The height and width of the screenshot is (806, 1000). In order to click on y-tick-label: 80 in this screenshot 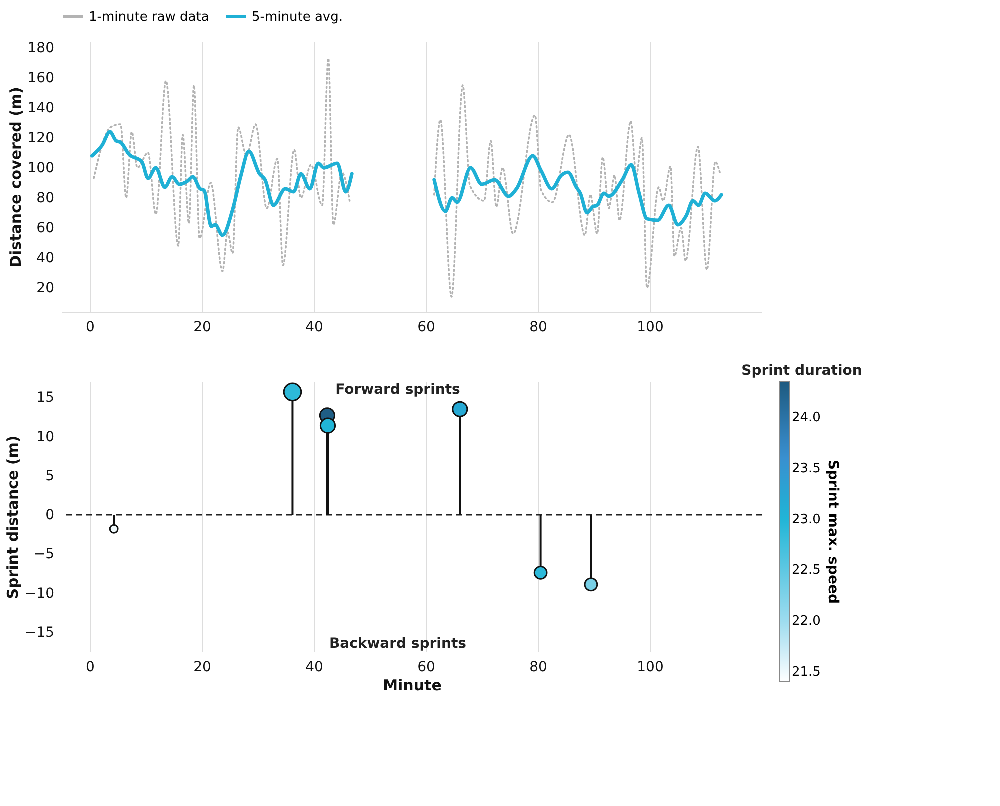, I will do `click(45, 198)`.